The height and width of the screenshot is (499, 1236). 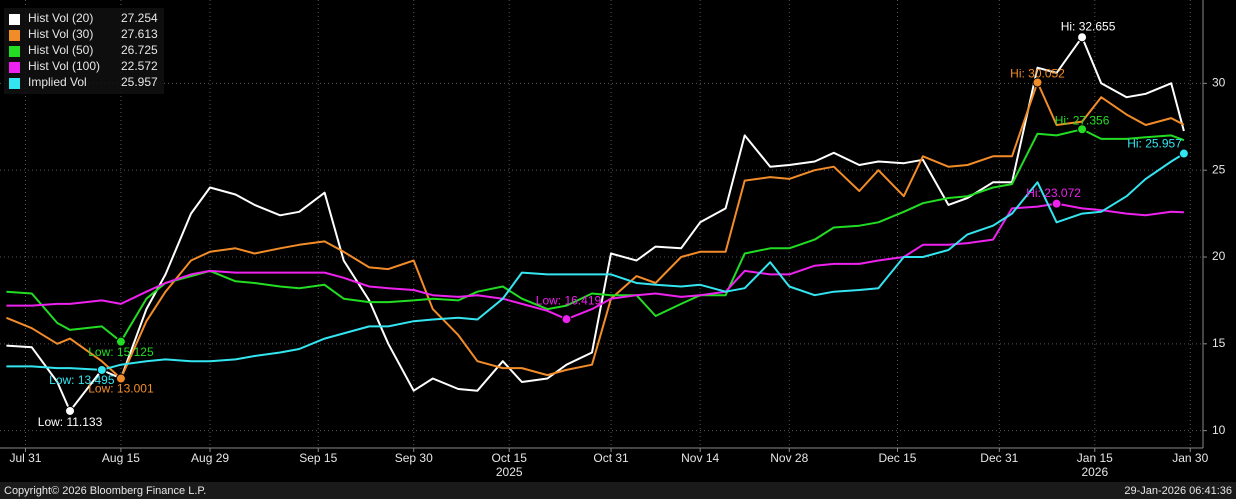 What do you see at coordinates (414, 458) in the screenshot?
I see `x-tick-label: Sep 30` at bounding box center [414, 458].